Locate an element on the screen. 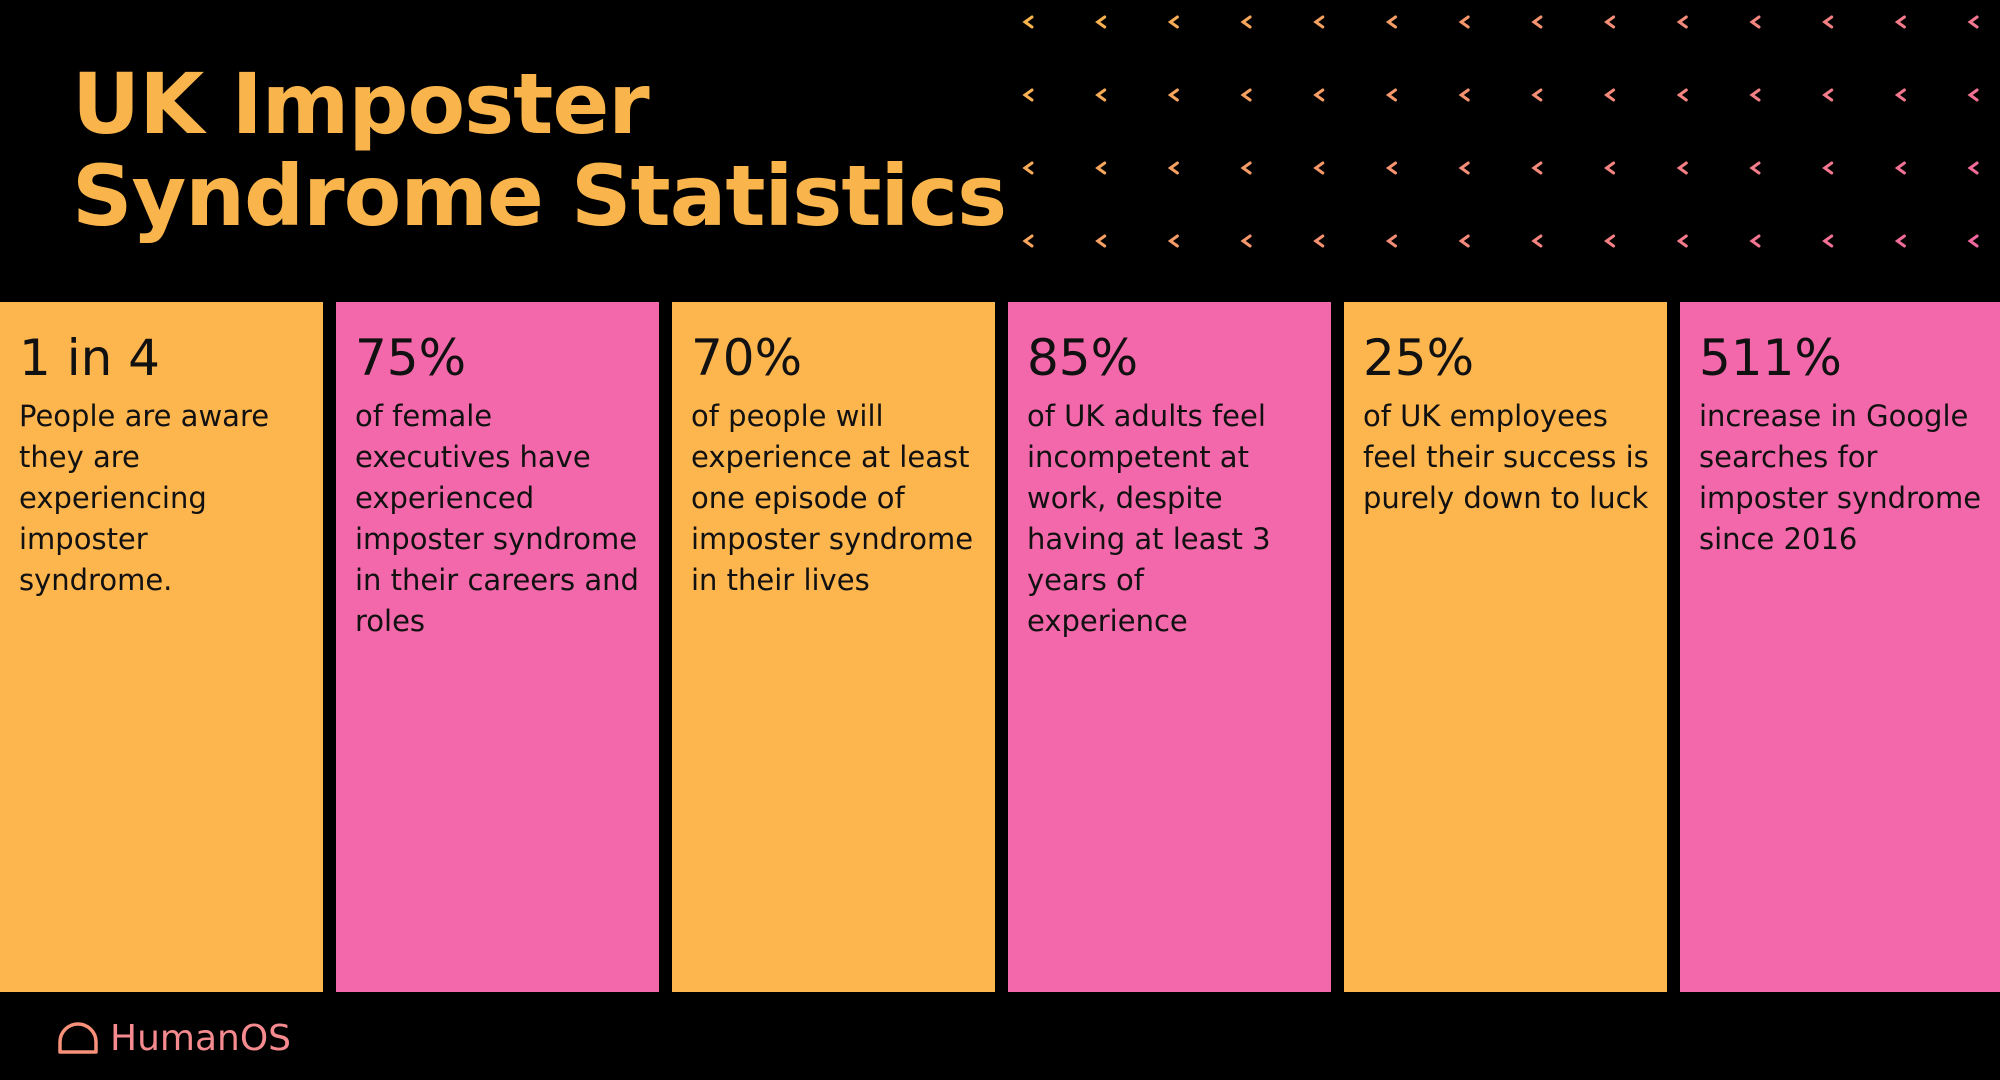  brand: HumanOS is located at coordinates (173, 1038).